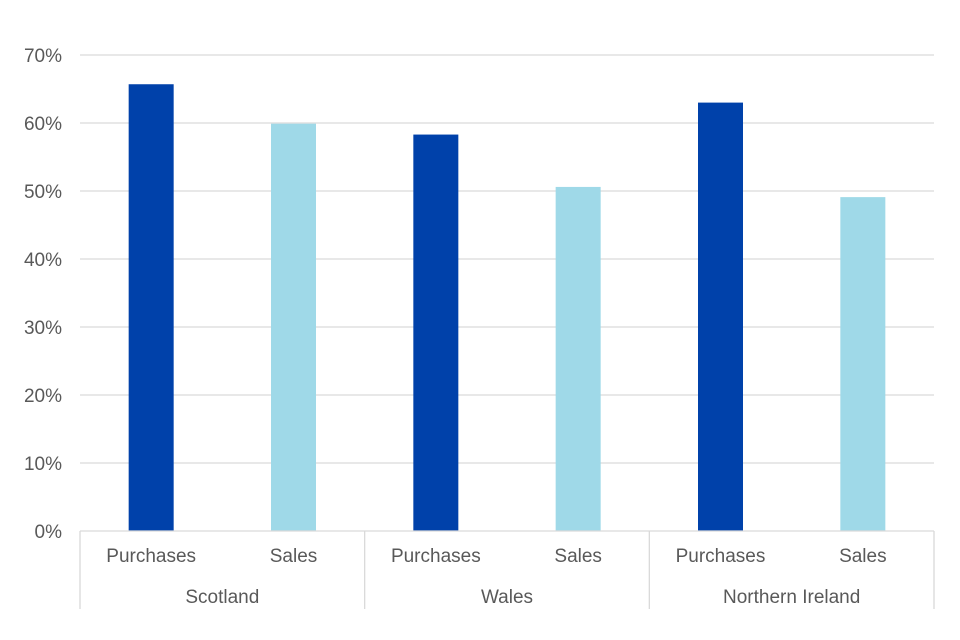 The image size is (960, 640). I want to click on x-axis, so click(507, 569).